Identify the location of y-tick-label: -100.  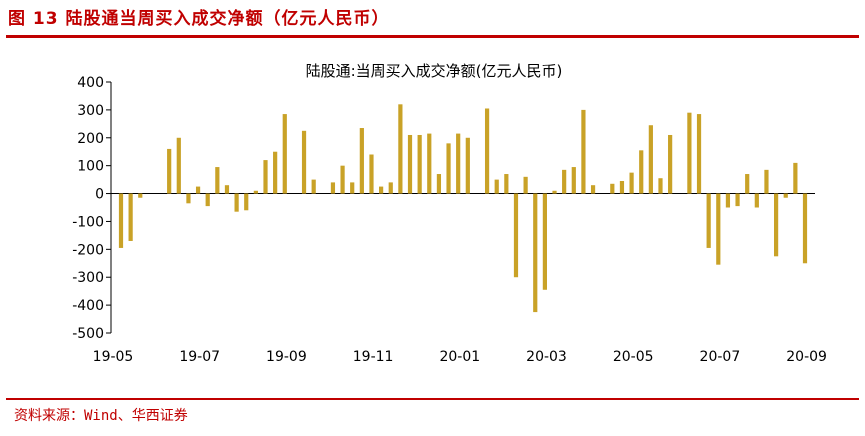
(88, 222).